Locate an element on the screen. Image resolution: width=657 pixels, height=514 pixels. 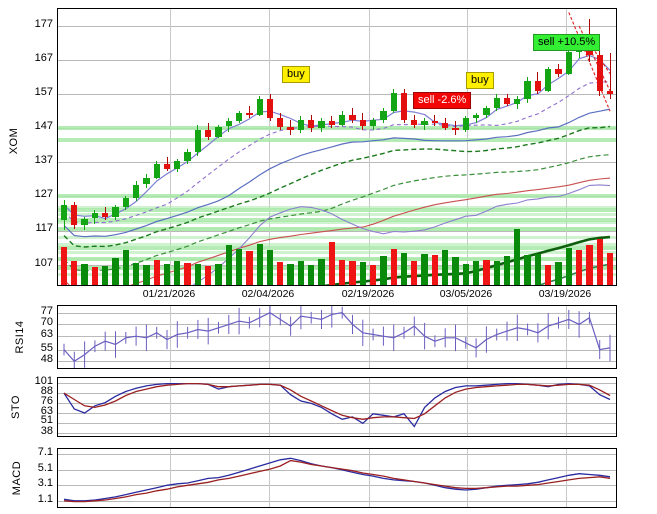
sto-plot-area is located at coordinates (337, 407).